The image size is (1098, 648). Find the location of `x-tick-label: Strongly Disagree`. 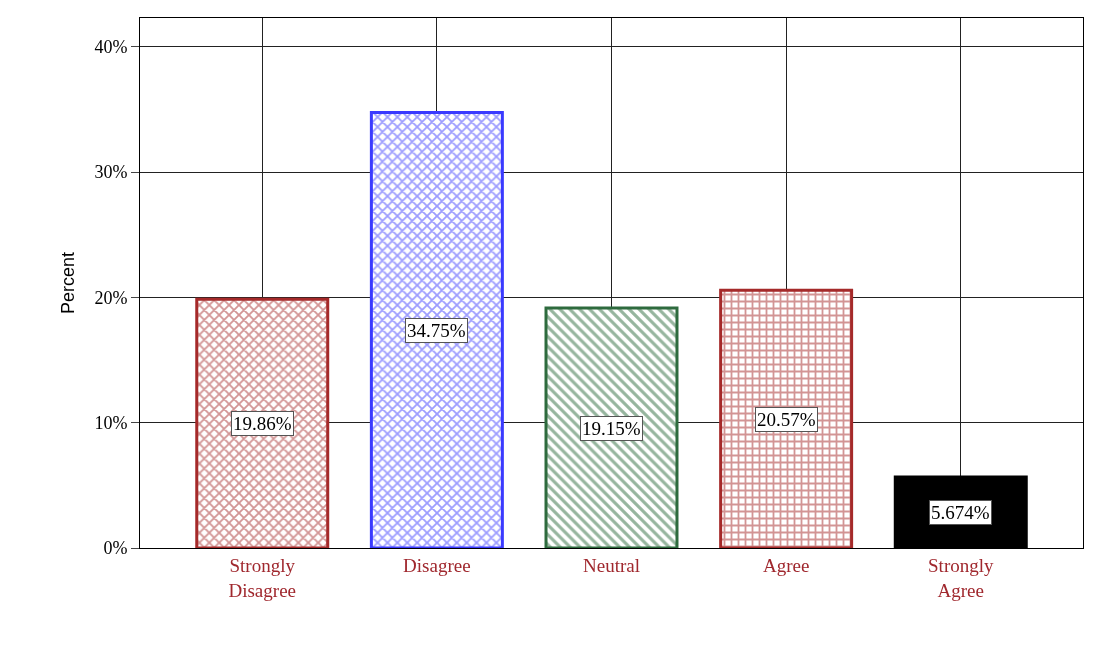

x-tick-label: Strongly Disagree is located at coordinates (262, 577).